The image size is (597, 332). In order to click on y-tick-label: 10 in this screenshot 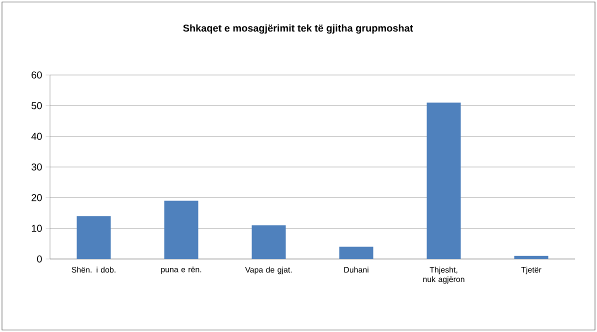, I will do `click(37, 228)`.